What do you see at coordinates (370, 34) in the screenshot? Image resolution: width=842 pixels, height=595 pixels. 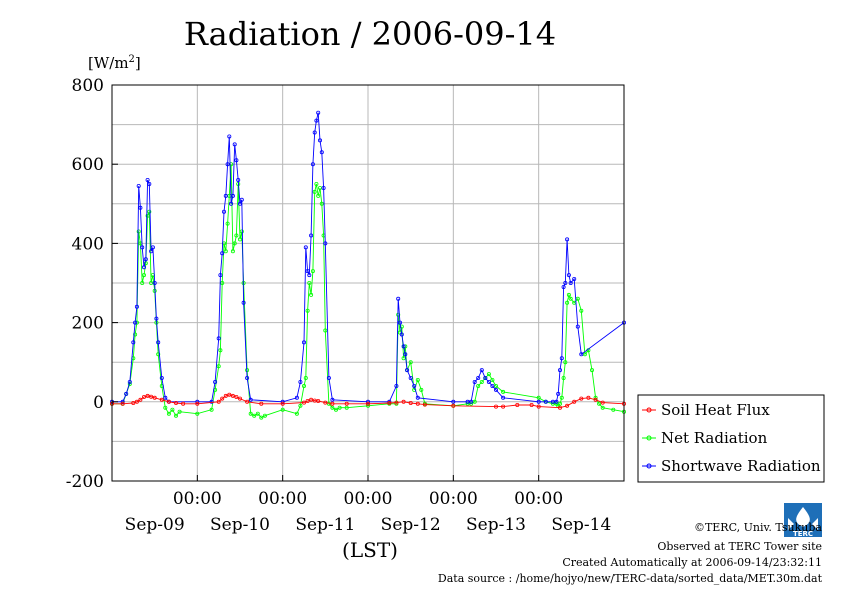 I see `chart-title: Radiation / 2006-09-14` at bounding box center [370, 34].